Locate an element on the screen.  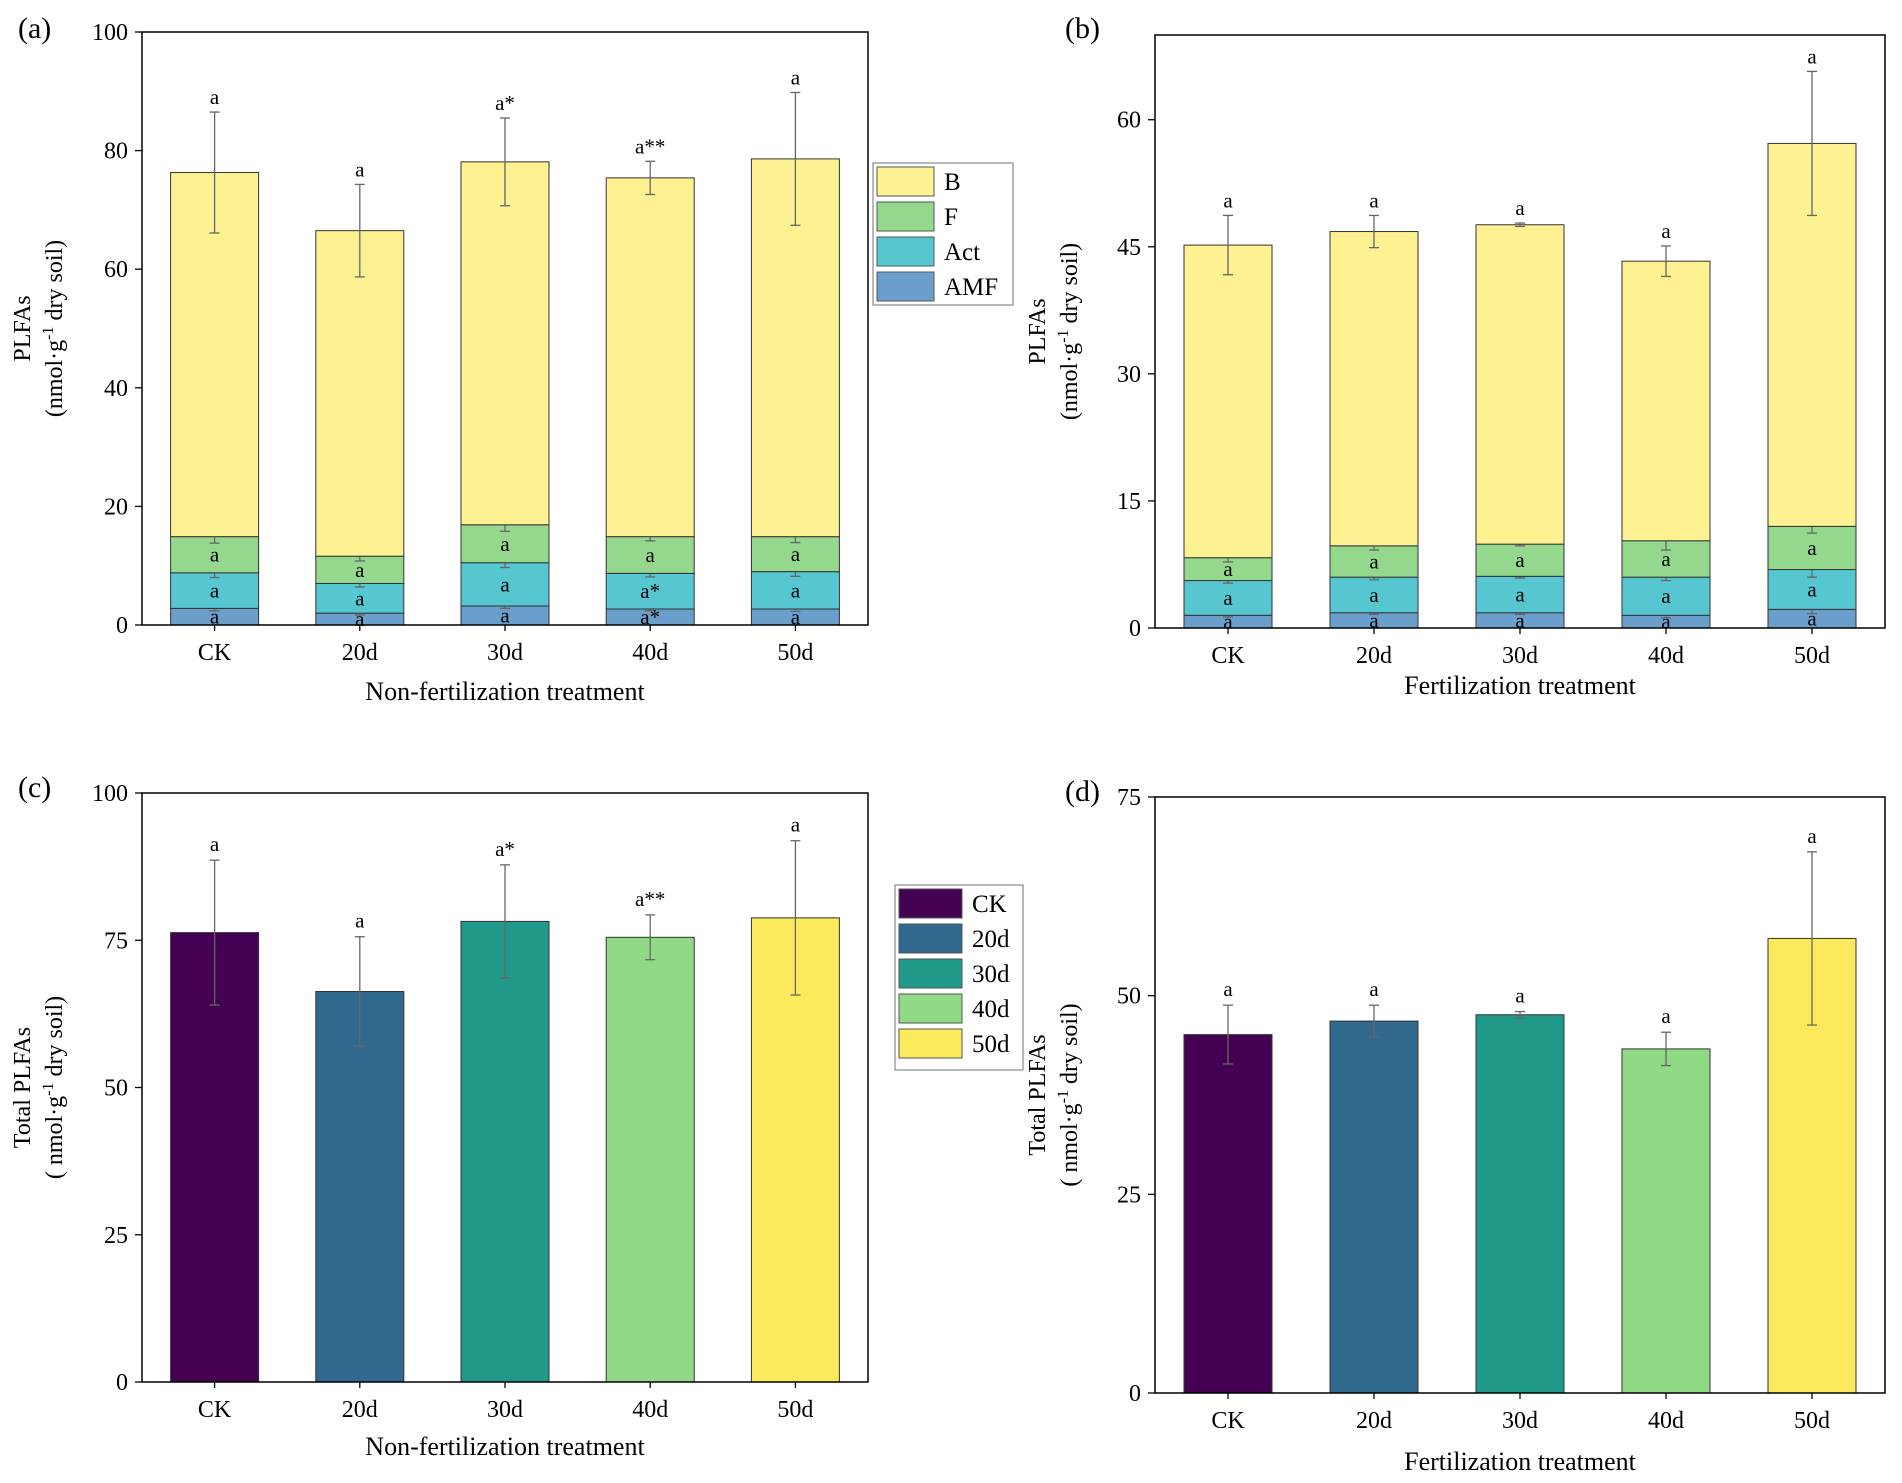
y-tick-label: 40 is located at coordinates (116, 389).